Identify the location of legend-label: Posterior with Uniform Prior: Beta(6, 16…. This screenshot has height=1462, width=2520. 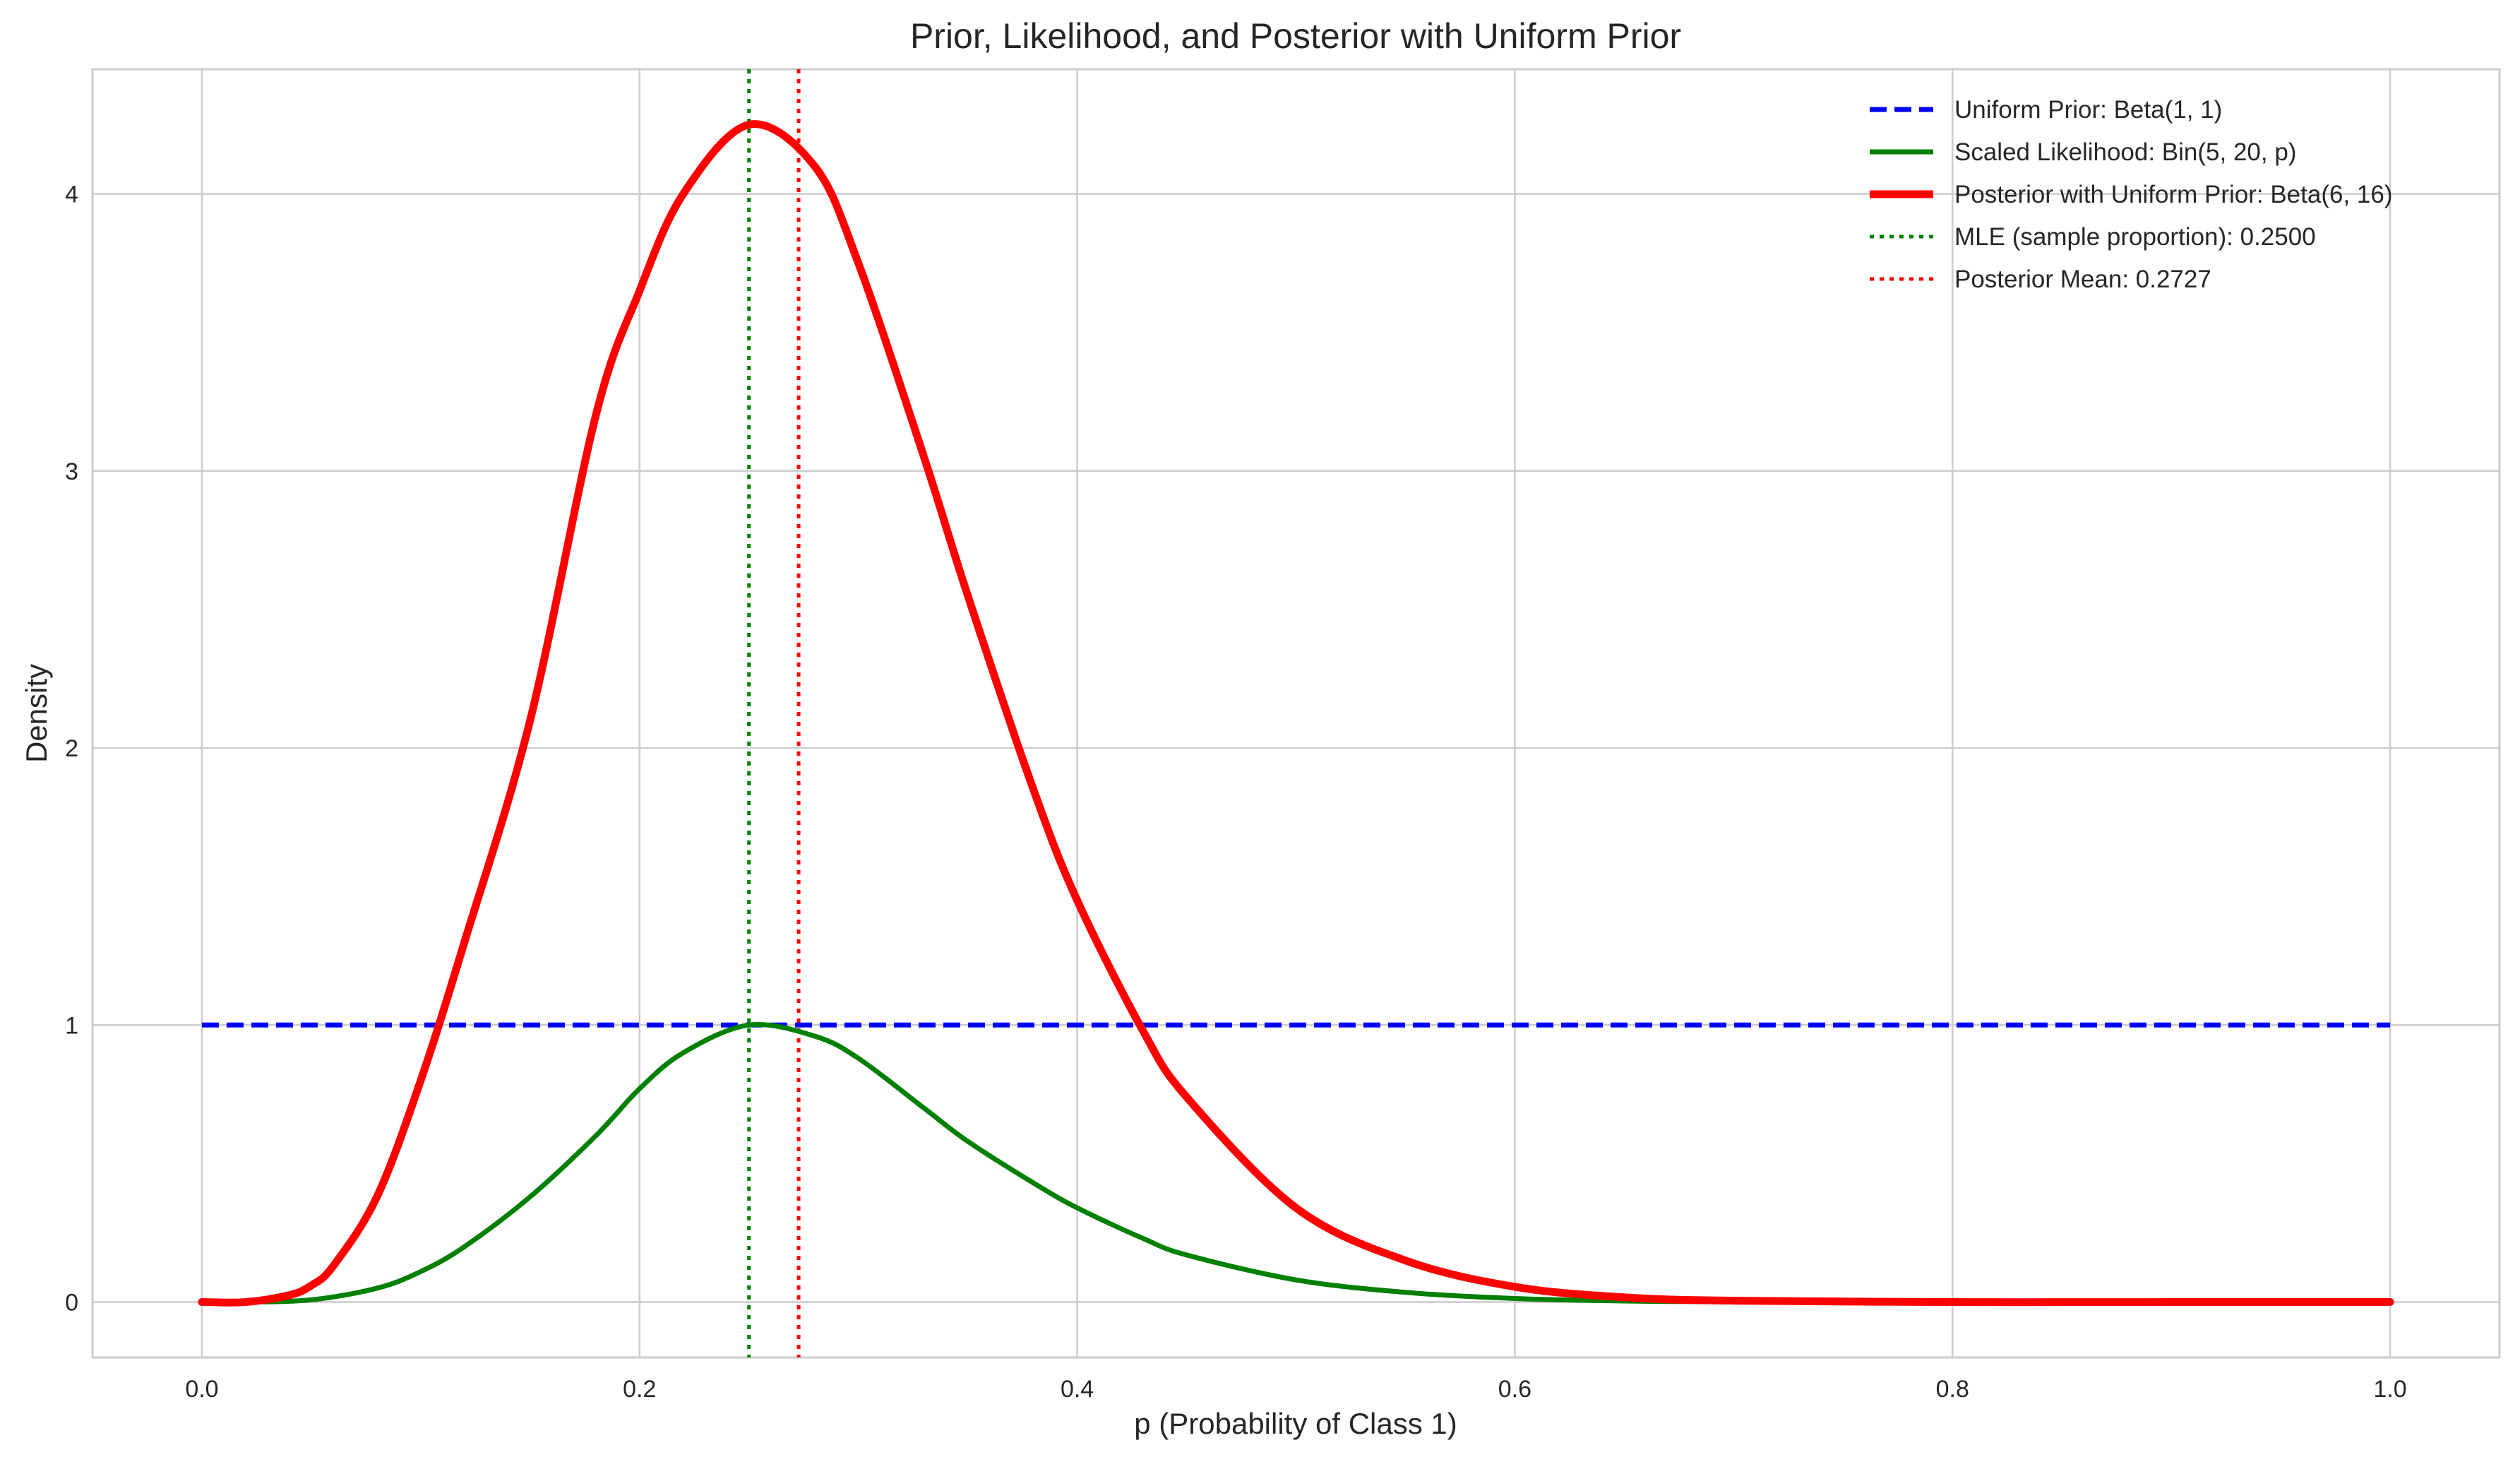
(2173, 194).